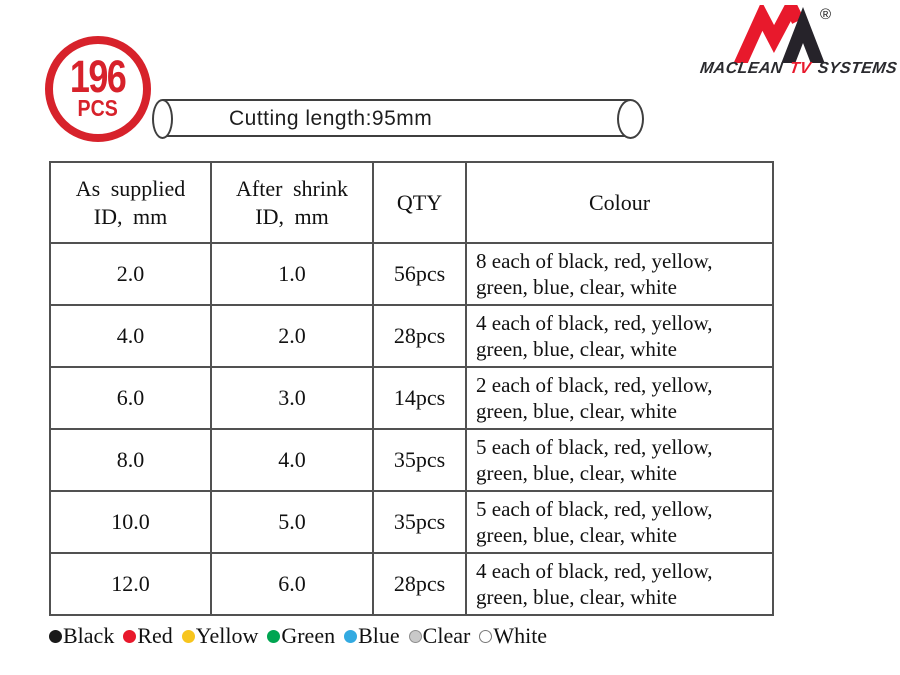 The width and height of the screenshot is (900, 675). What do you see at coordinates (130, 336) in the screenshot?
I see `cell-as-supplied: 4.0` at bounding box center [130, 336].